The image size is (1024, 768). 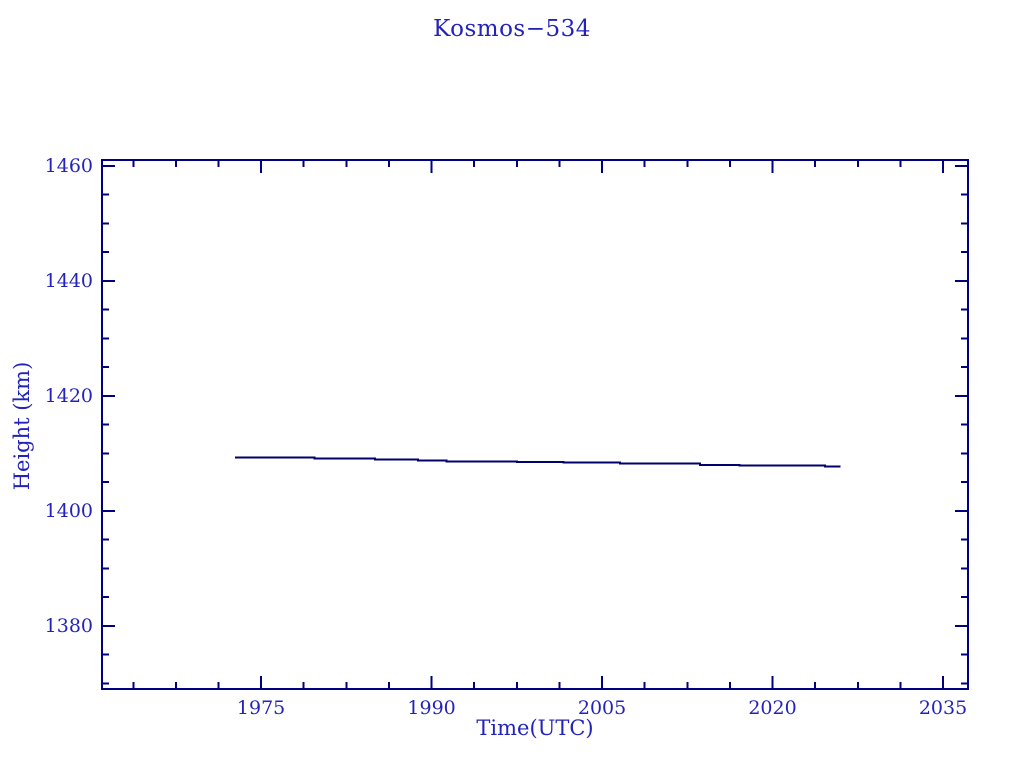 I want to click on tick-label: 2005, so click(x=602, y=708).